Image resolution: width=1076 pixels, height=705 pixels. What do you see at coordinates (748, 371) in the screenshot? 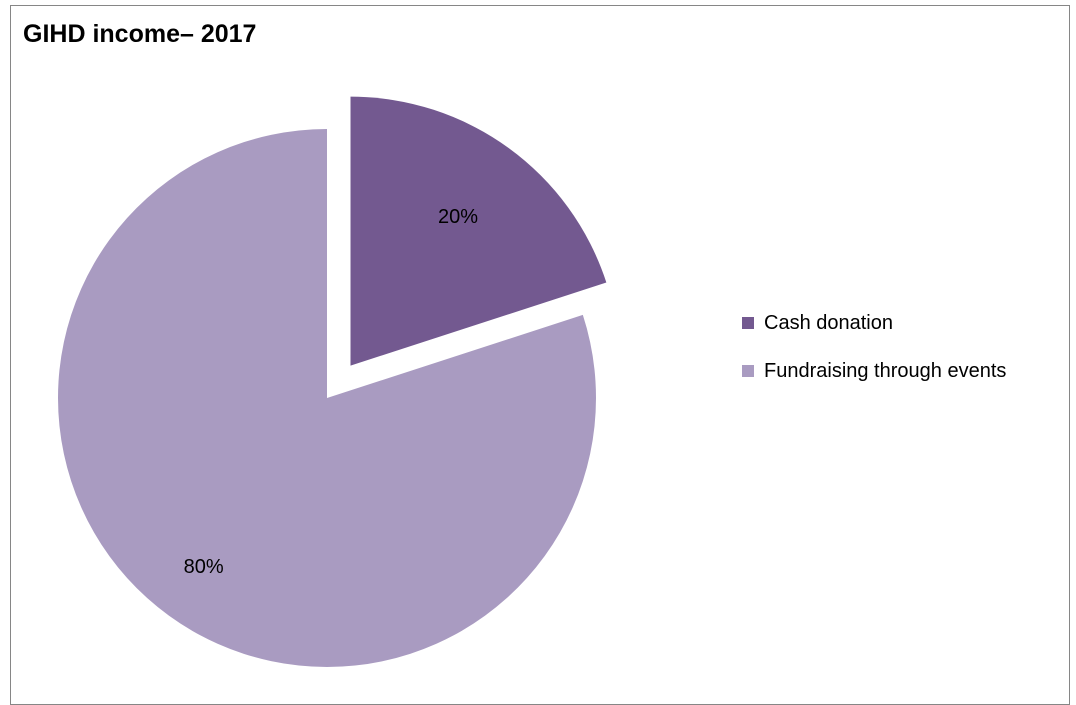
I see `legend-swatch-fundraising` at bounding box center [748, 371].